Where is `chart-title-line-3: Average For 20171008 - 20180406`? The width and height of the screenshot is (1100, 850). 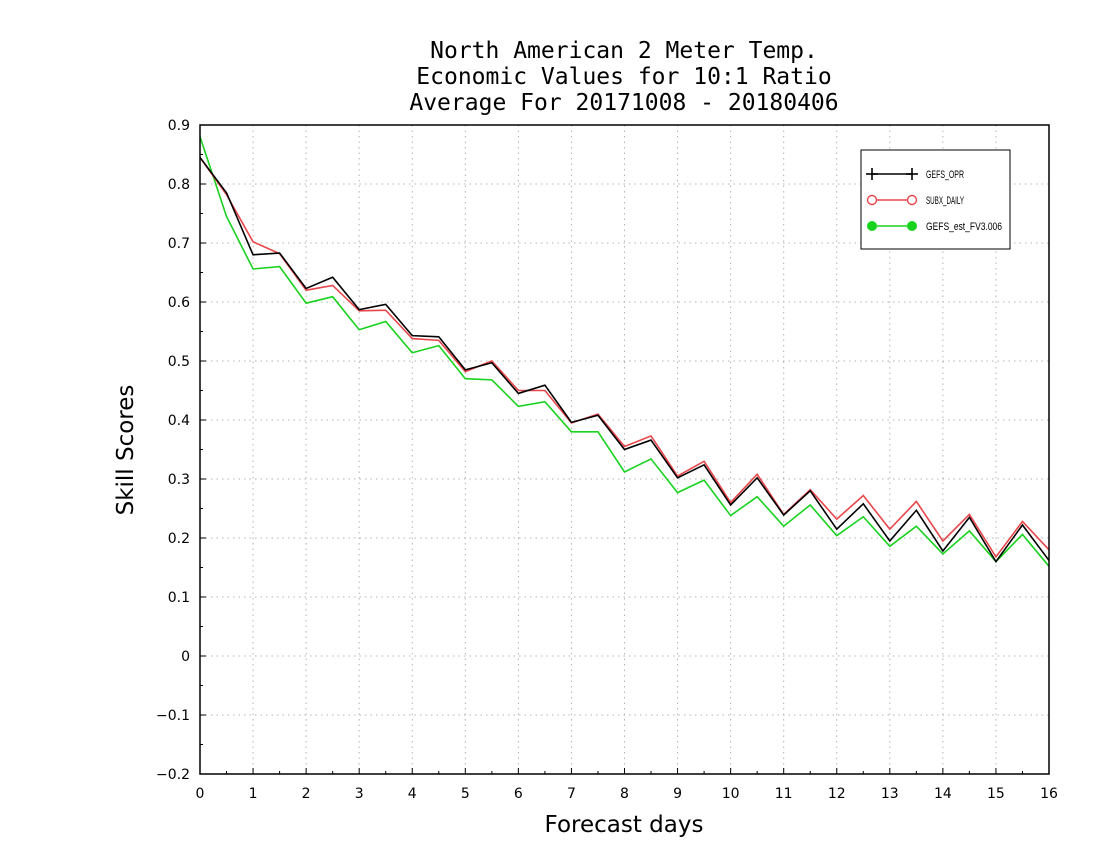 chart-title-line-3: Average For 20171008 - 20180406 is located at coordinates (623, 103).